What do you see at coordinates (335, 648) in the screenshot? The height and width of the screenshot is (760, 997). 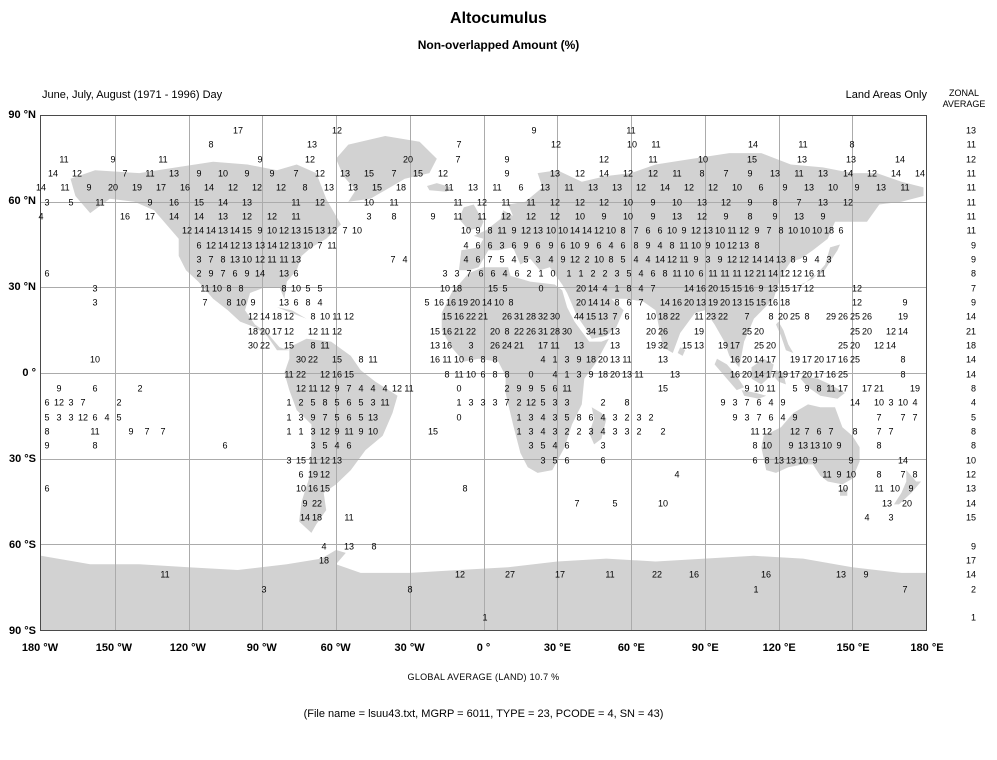 I see `lon-tick-label: 60 °W` at bounding box center [335, 648].